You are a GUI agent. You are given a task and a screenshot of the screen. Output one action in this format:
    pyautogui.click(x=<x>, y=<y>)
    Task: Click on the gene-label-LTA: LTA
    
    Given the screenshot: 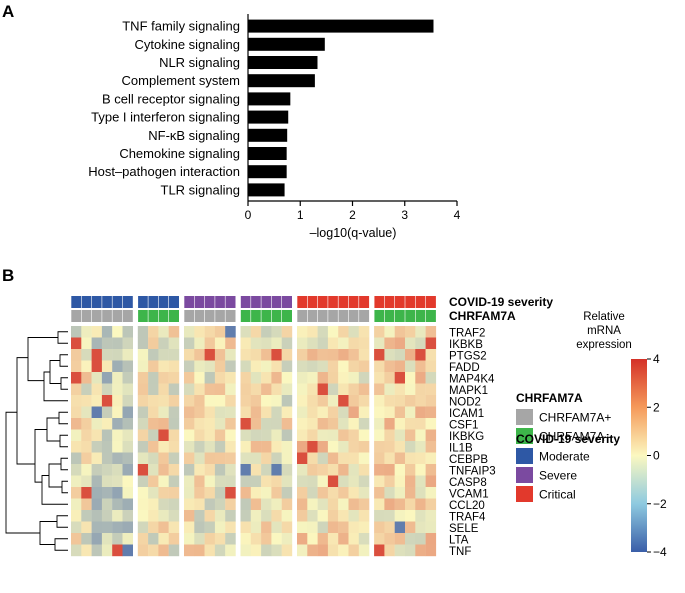 What is the action you would take?
    pyautogui.click(x=459, y=540)
    